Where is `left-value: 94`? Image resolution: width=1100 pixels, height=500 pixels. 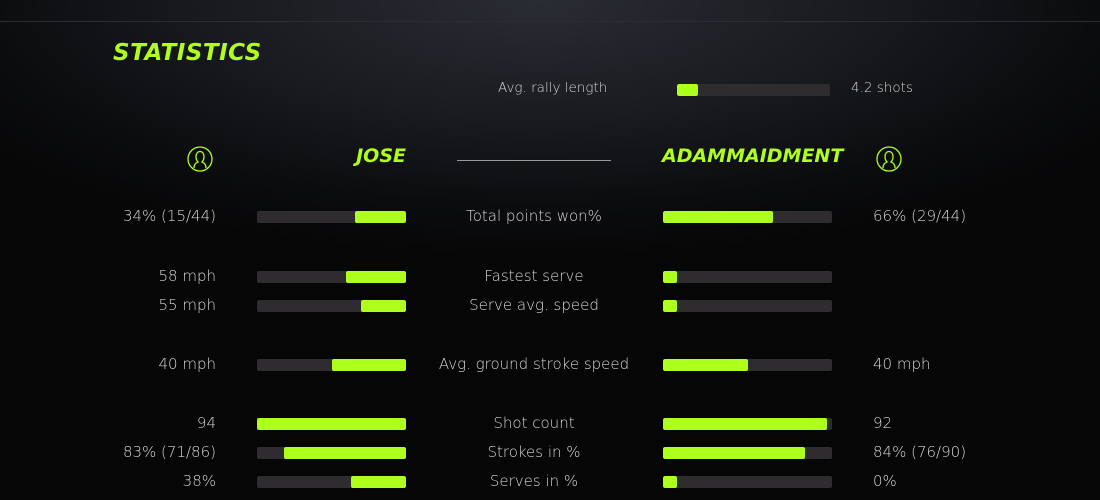
left-value: 94 is located at coordinates (206, 423).